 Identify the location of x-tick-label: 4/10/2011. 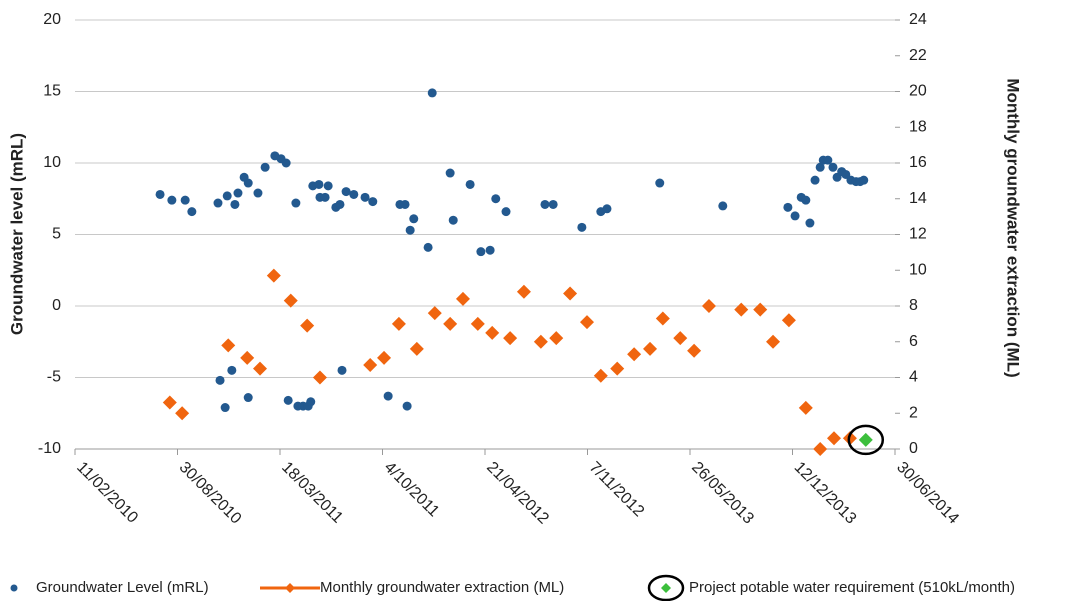
(412, 490).